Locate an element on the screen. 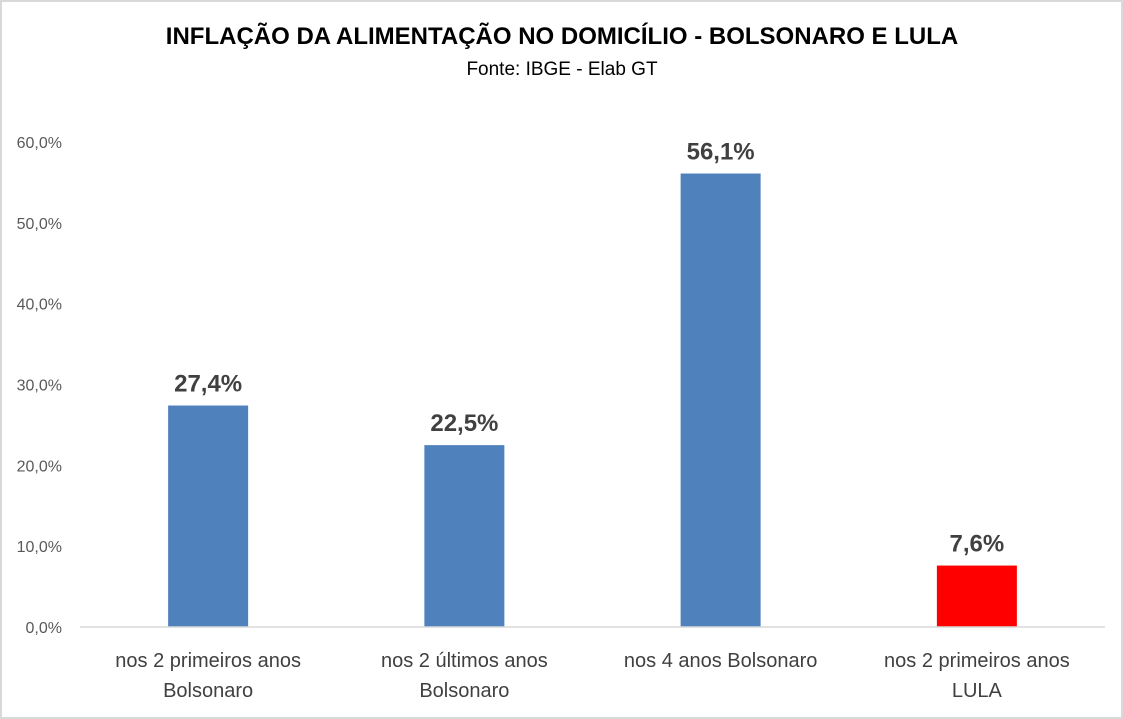  y-tick-label: 10,0% is located at coordinates (39, 547).